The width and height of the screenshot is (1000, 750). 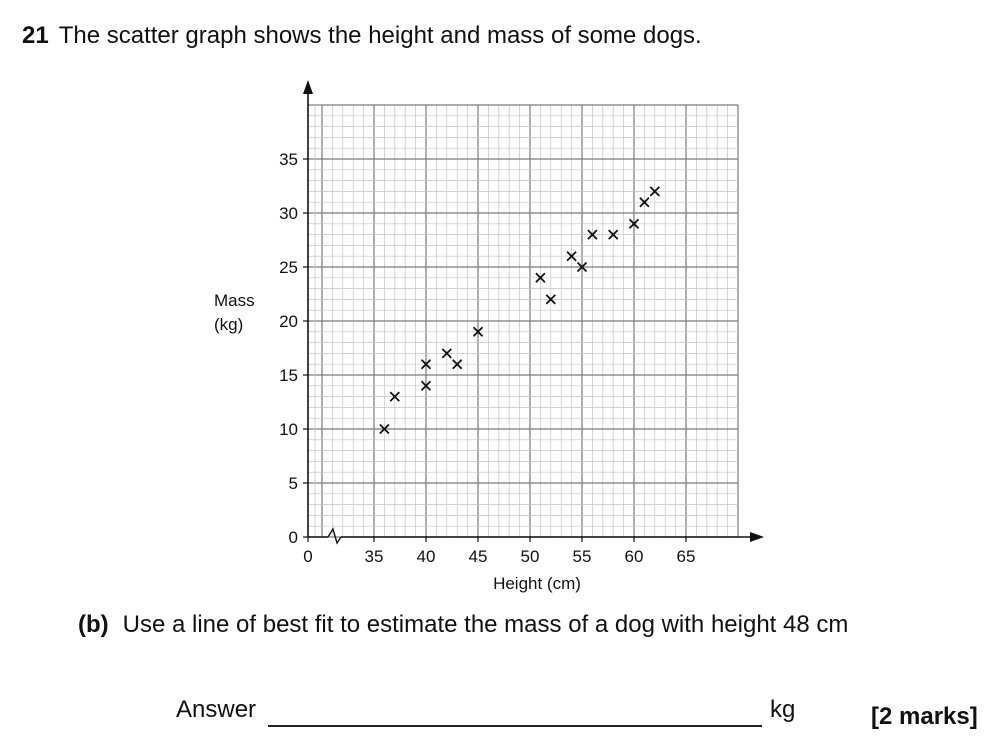 I want to click on x-tick-label: 40, so click(x=426, y=556).